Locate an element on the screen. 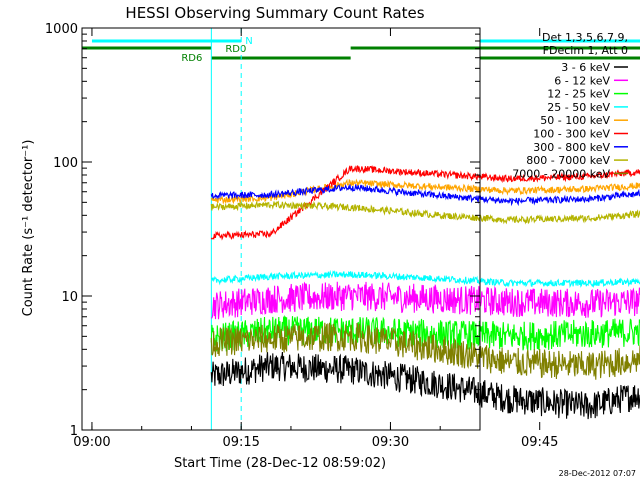 The height and width of the screenshot is (480, 640). legend-label-25-50-kev: 25 - 50 keV is located at coordinates (578, 107).